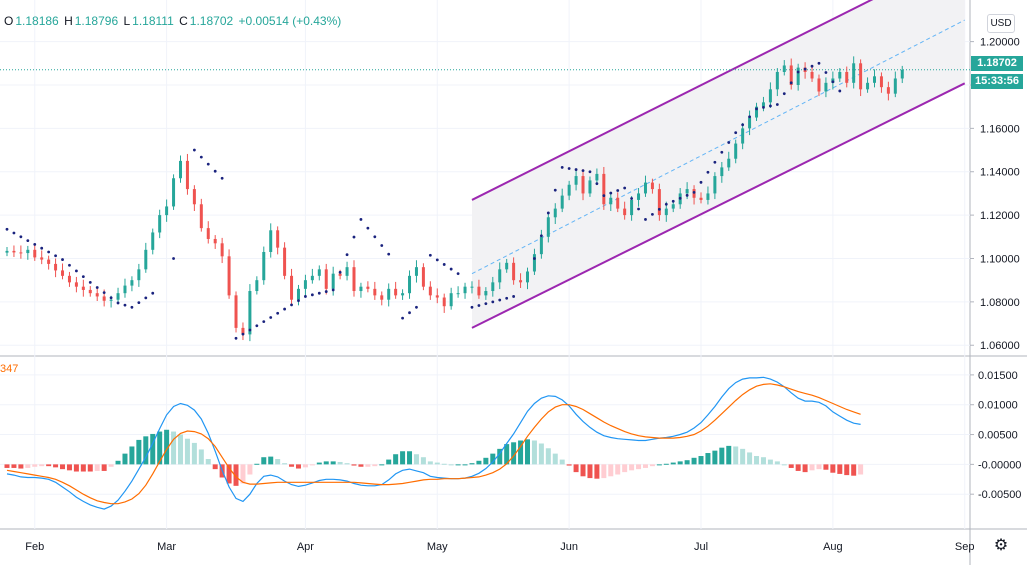 This screenshot has height=565, width=1027. I want to click on time-tick-label: Aug, so click(833, 547).